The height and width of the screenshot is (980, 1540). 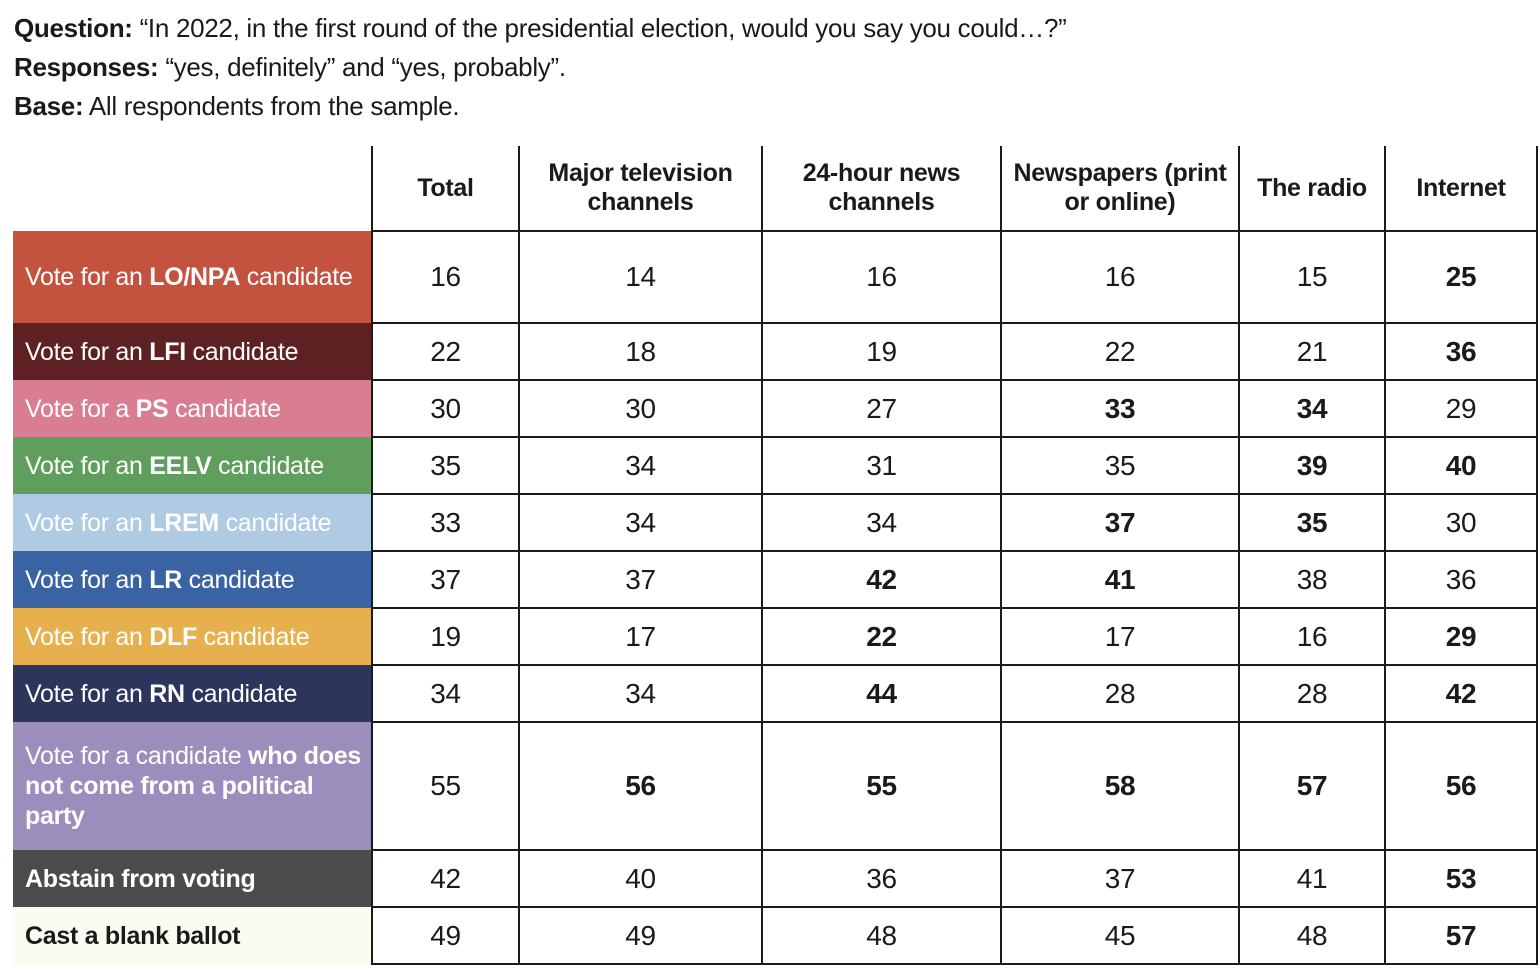 What do you see at coordinates (192, 408) in the screenshot?
I see `row-label: Vote for a PS candidate` at bounding box center [192, 408].